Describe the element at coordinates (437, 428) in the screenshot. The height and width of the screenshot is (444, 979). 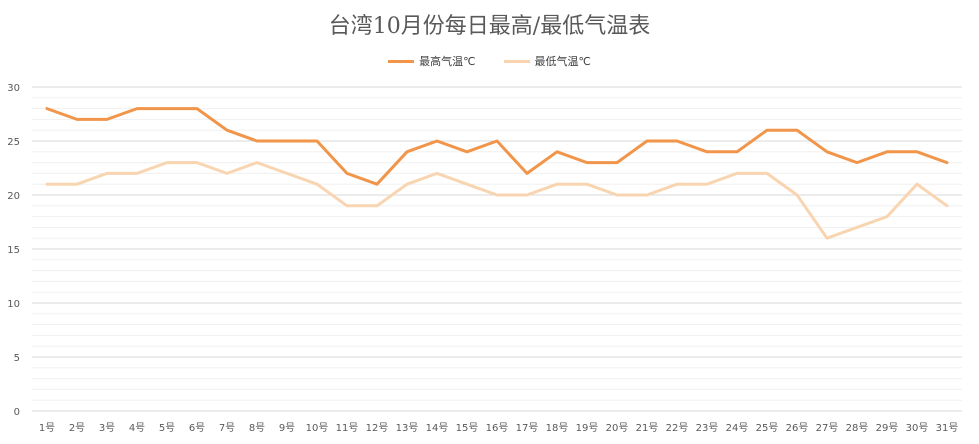
I see `x-tick-label: 14号` at that location.